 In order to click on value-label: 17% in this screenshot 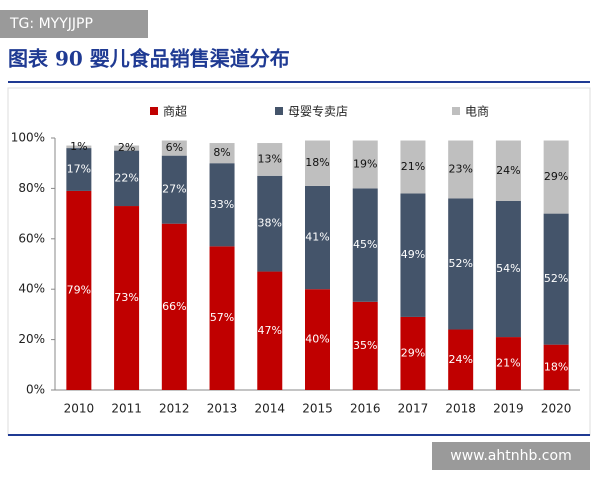, I will do `click(79, 169)`.